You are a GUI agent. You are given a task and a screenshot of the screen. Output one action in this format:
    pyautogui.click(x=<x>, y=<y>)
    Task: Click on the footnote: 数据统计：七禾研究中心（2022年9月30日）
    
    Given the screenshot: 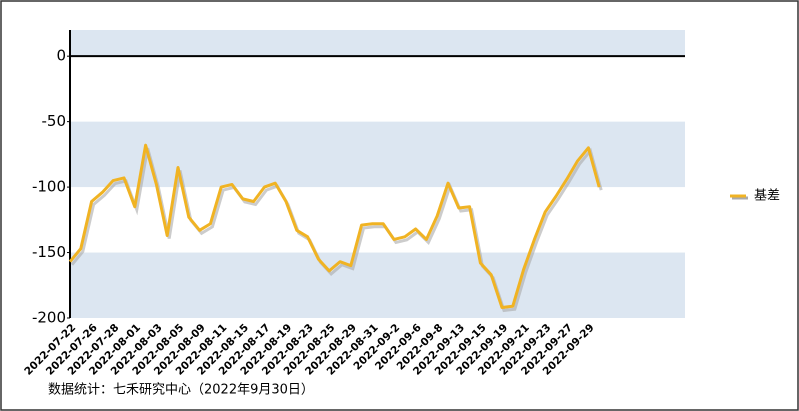 What is the action you would take?
    pyautogui.click(x=181, y=390)
    